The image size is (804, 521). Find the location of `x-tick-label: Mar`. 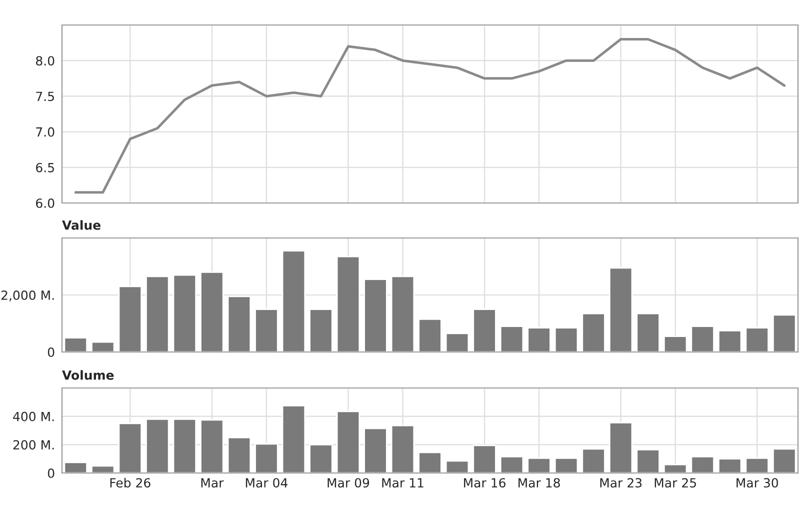

x-tick-label: Mar is located at coordinates (212, 483).